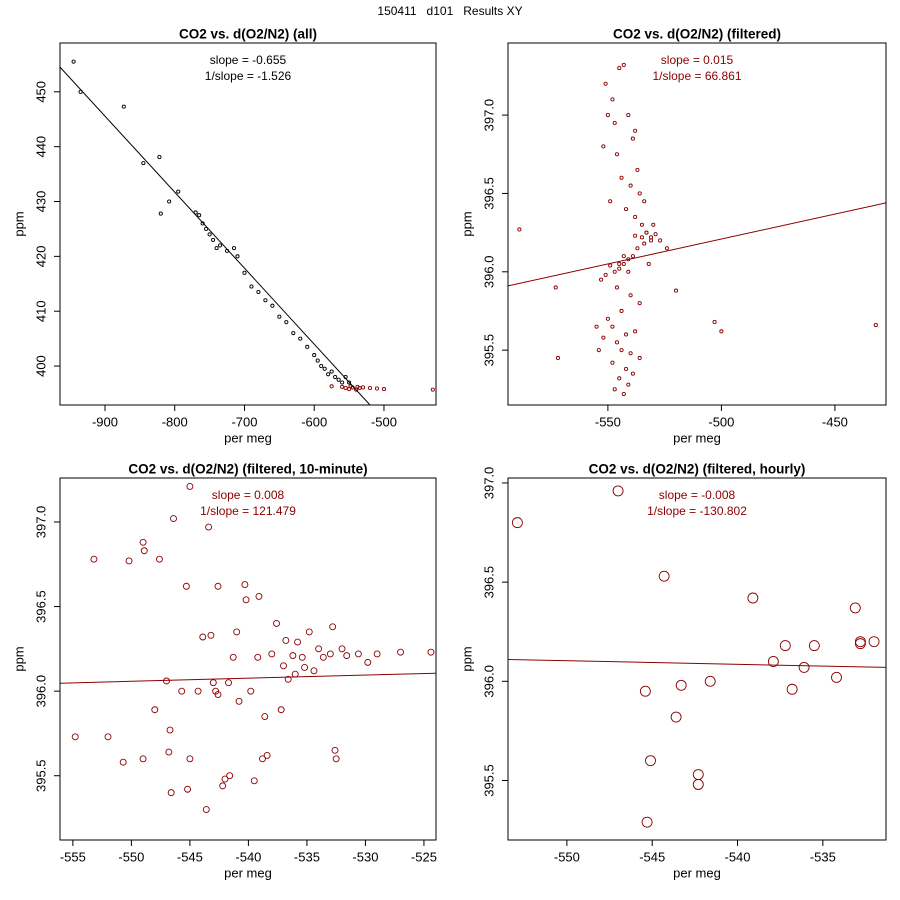 The height and width of the screenshot is (900, 900). I want to click on page-title: 150411 d101 Results XY, so click(449, 11).